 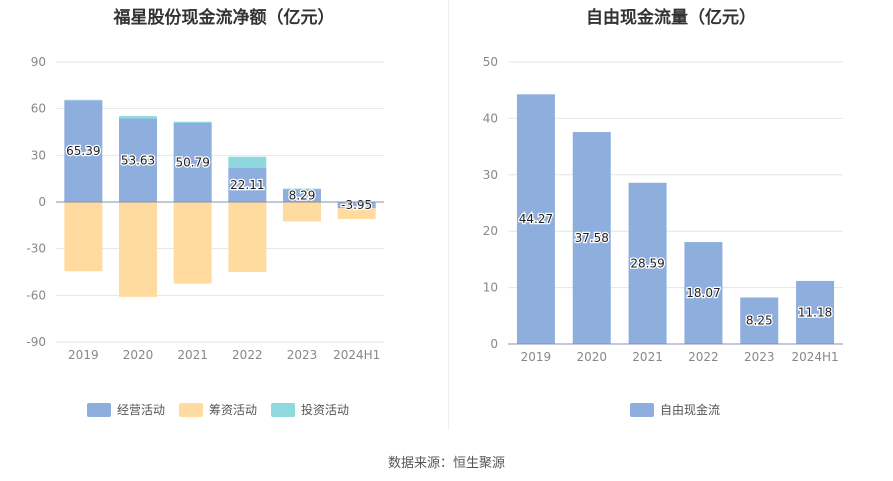 I want to click on y-tick-label: -60, so click(x=36, y=295).